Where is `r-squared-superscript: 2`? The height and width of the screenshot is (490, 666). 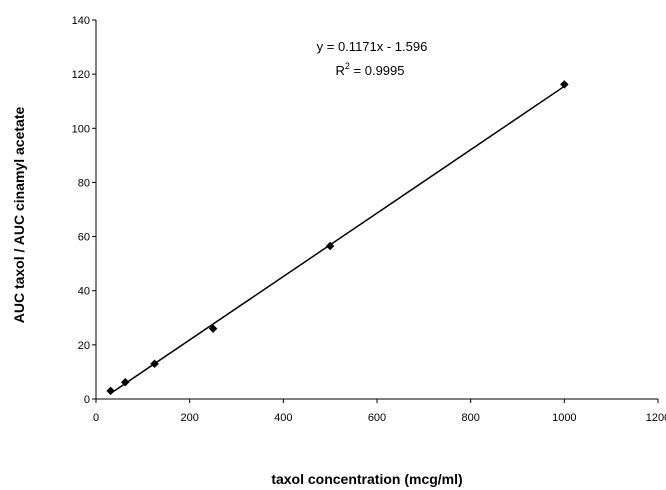
r-squared-superscript: 2 is located at coordinates (347, 66).